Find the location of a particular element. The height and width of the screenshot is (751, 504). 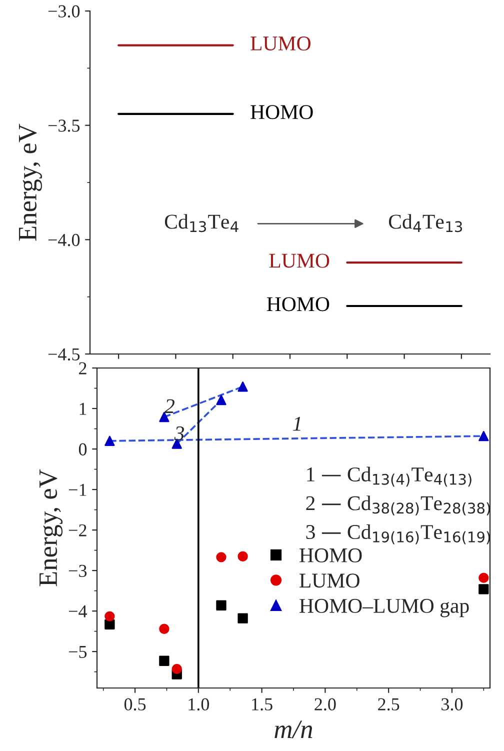

x-tick-label: 0.5 is located at coordinates (135, 704).